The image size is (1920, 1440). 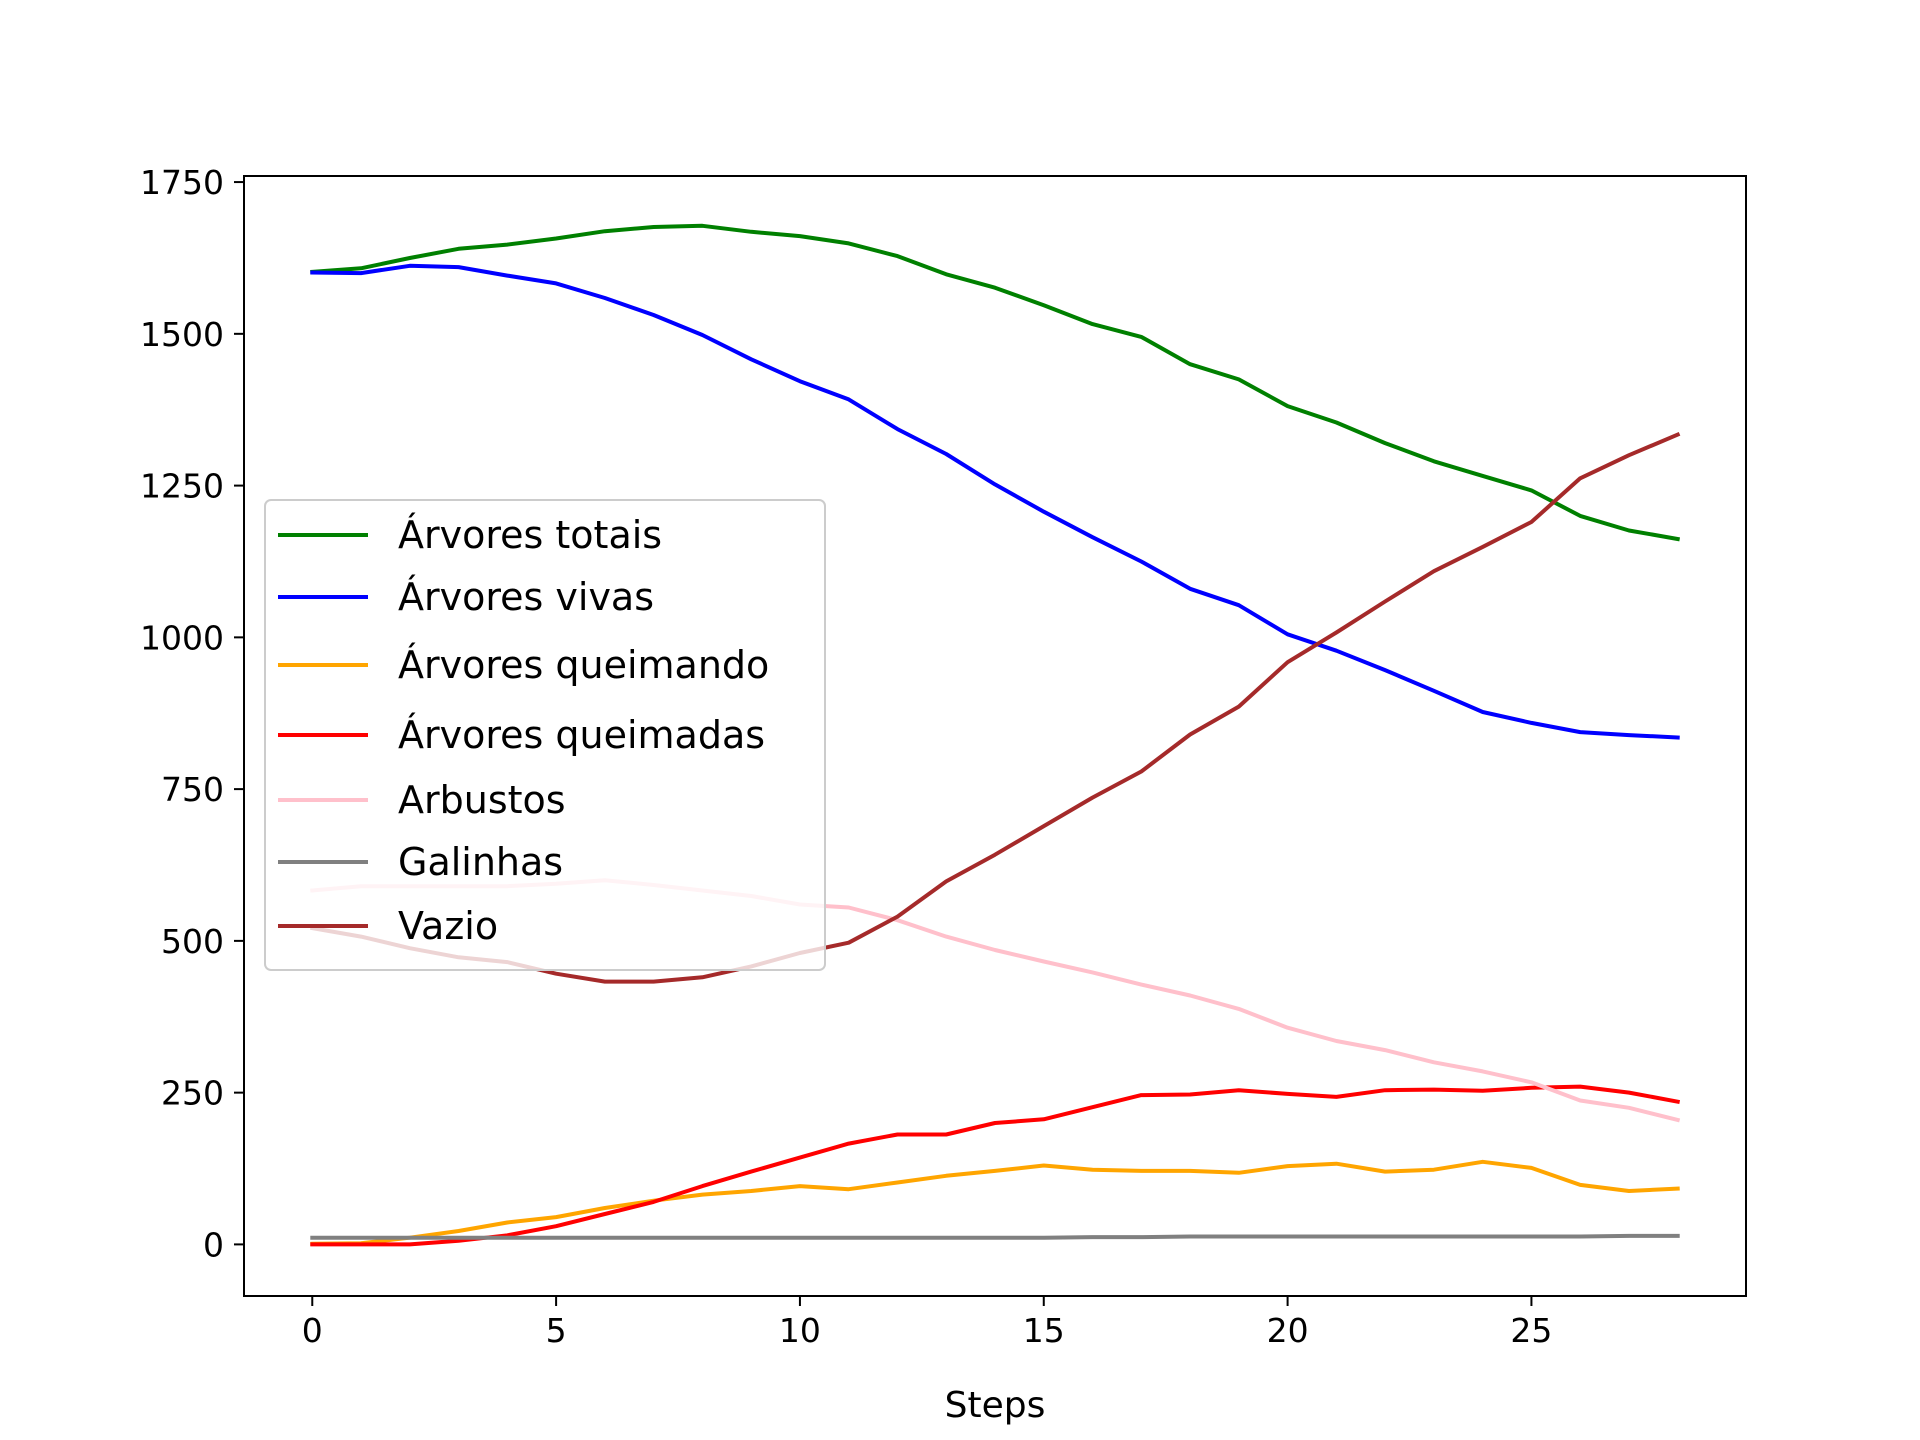 I want to click on legend-label-galinhas: Galinhas, so click(x=480, y=862).